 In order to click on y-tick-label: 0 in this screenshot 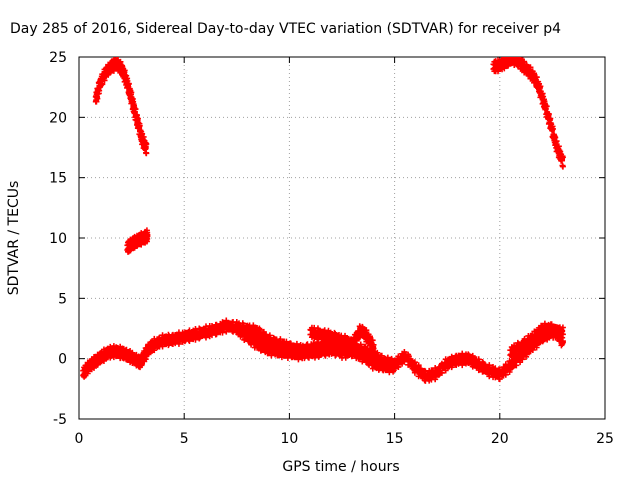, I will do `click(62, 360)`.